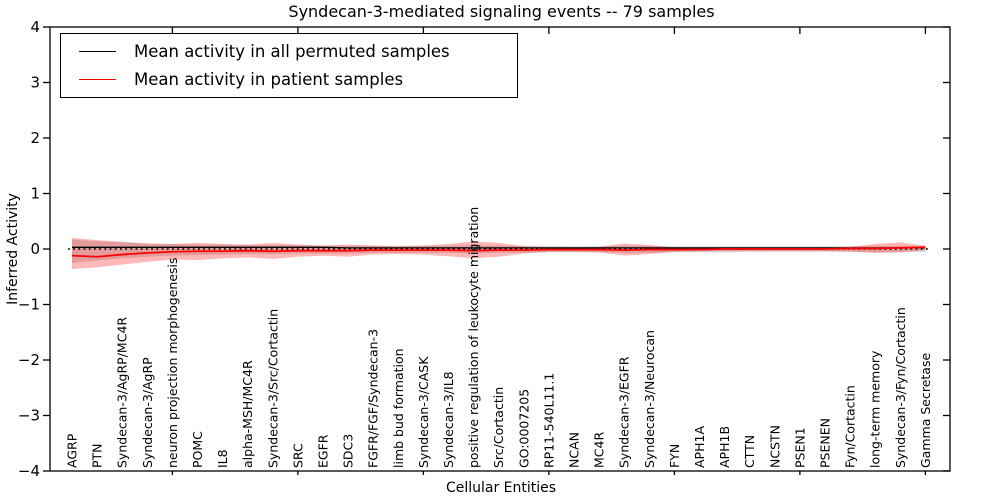 Image resolution: width=1000 pixels, height=500 pixels. Describe the element at coordinates (29, 471) in the screenshot. I see `y-tick-label: −4` at that location.